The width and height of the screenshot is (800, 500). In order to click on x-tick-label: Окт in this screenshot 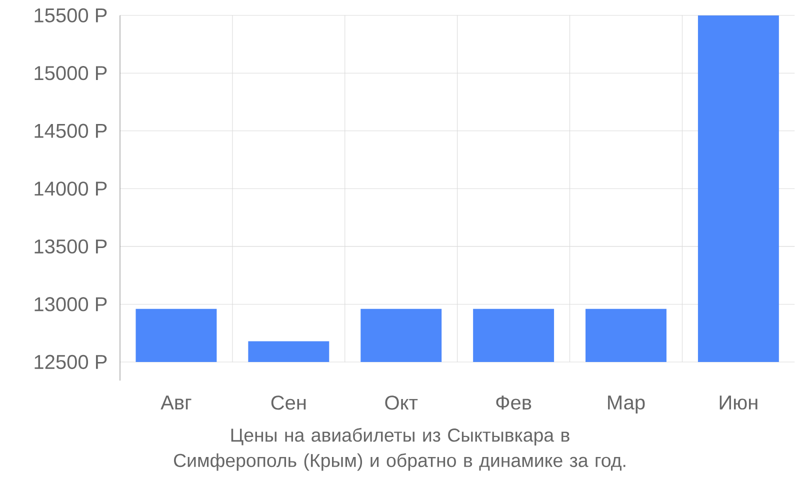, I will do `click(401, 403)`.